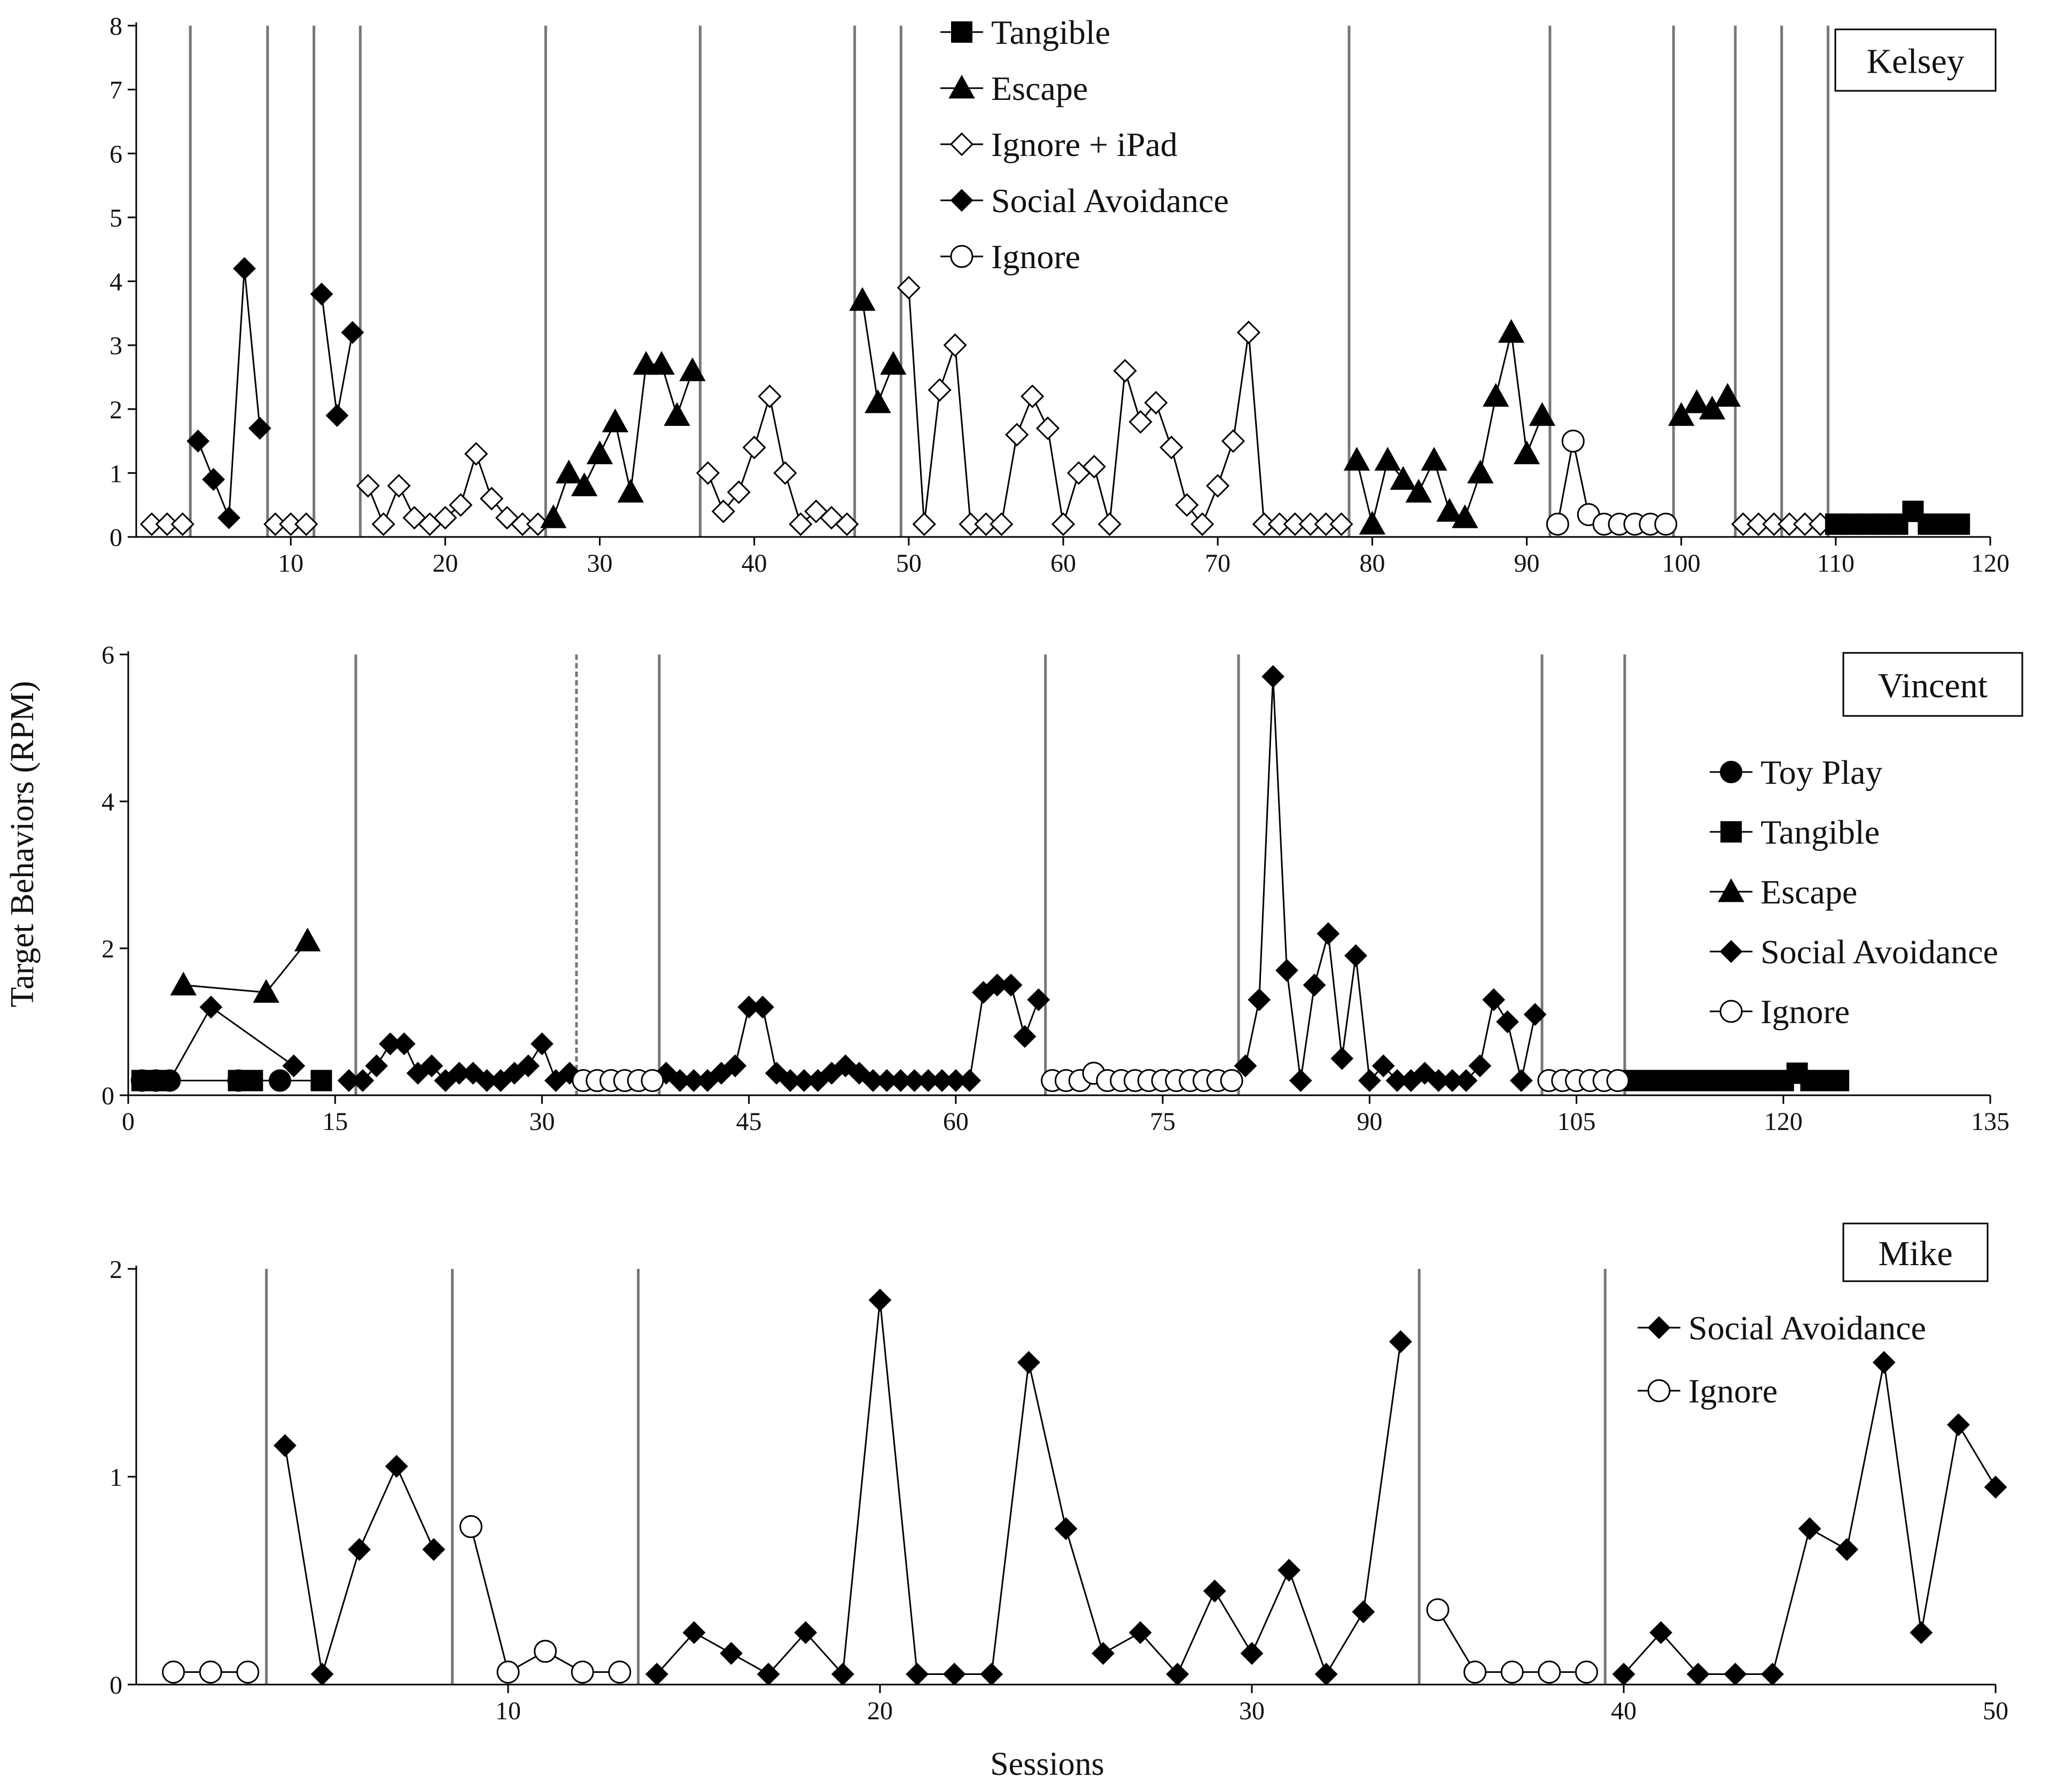 The image size is (2072, 1785). What do you see at coordinates (1063, 563) in the screenshot?
I see `x-tick-label: 60` at bounding box center [1063, 563].